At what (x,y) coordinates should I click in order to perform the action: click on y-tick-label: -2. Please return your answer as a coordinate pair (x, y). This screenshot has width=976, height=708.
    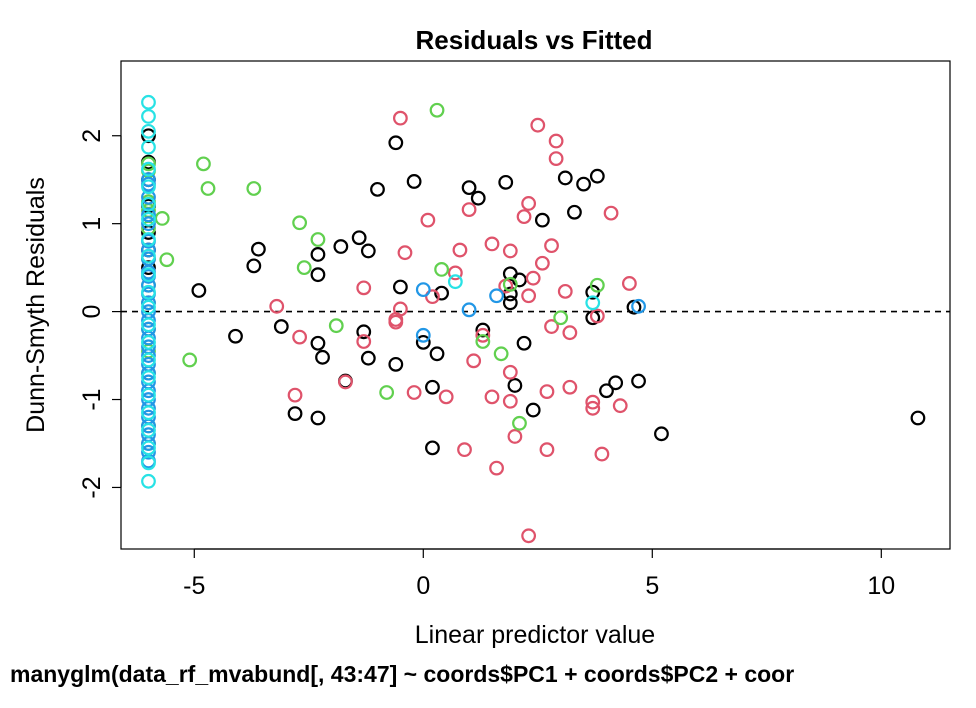
    Looking at the image, I should click on (92, 487).